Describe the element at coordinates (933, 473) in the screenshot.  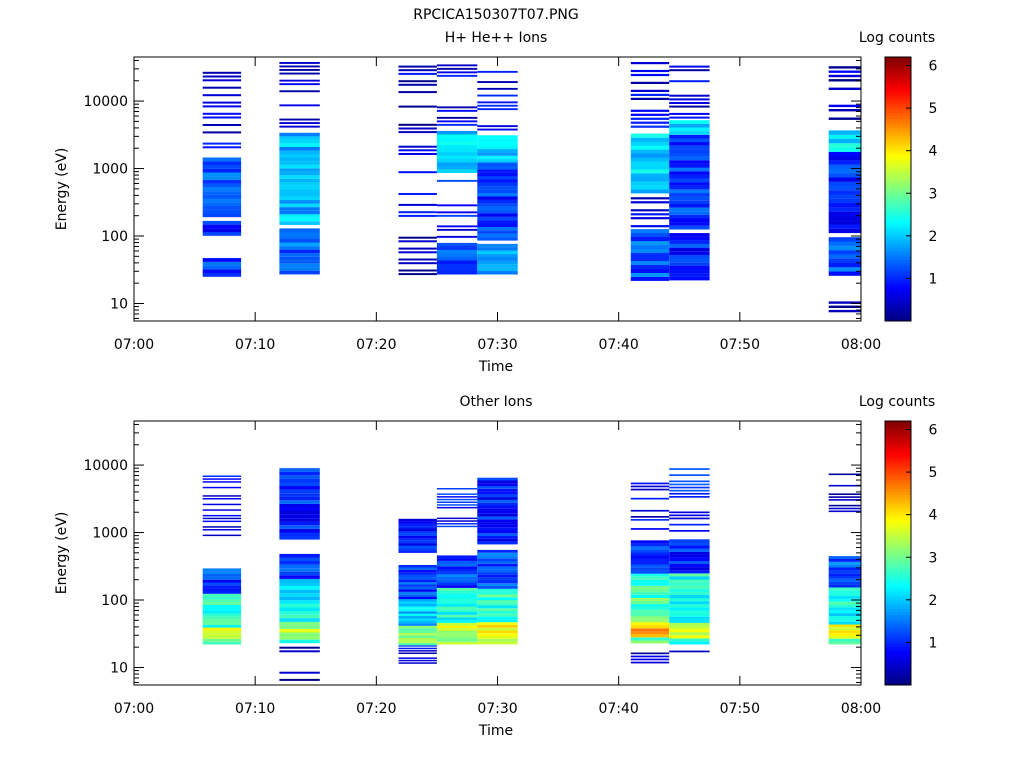
I see `colorbar-tick-label: 5` at that location.